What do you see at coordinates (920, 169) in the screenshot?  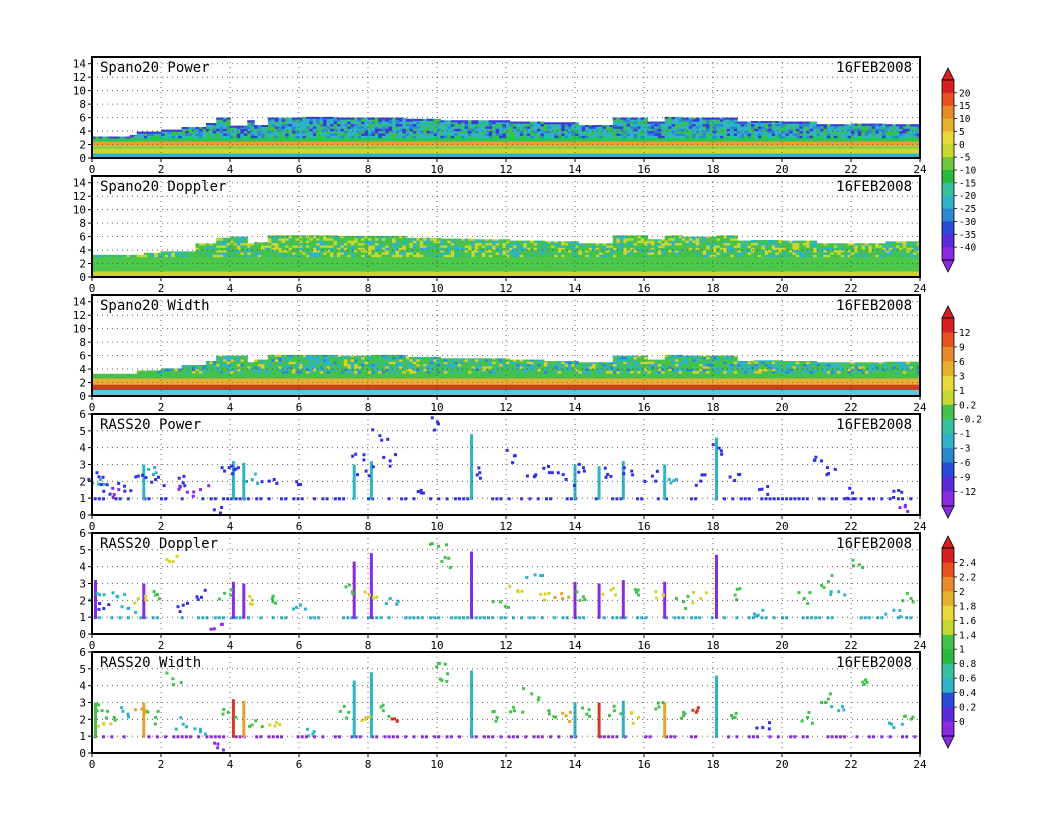 I see `x-tick-label: 24` at bounding box center [920, 169].